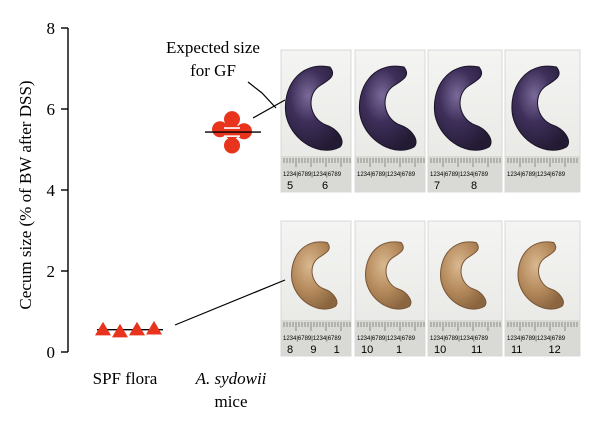  What do you see at coordinates (51, 109) in the screenshot?
I see `y-tick-label: 6` at bounding box center [51, 109].